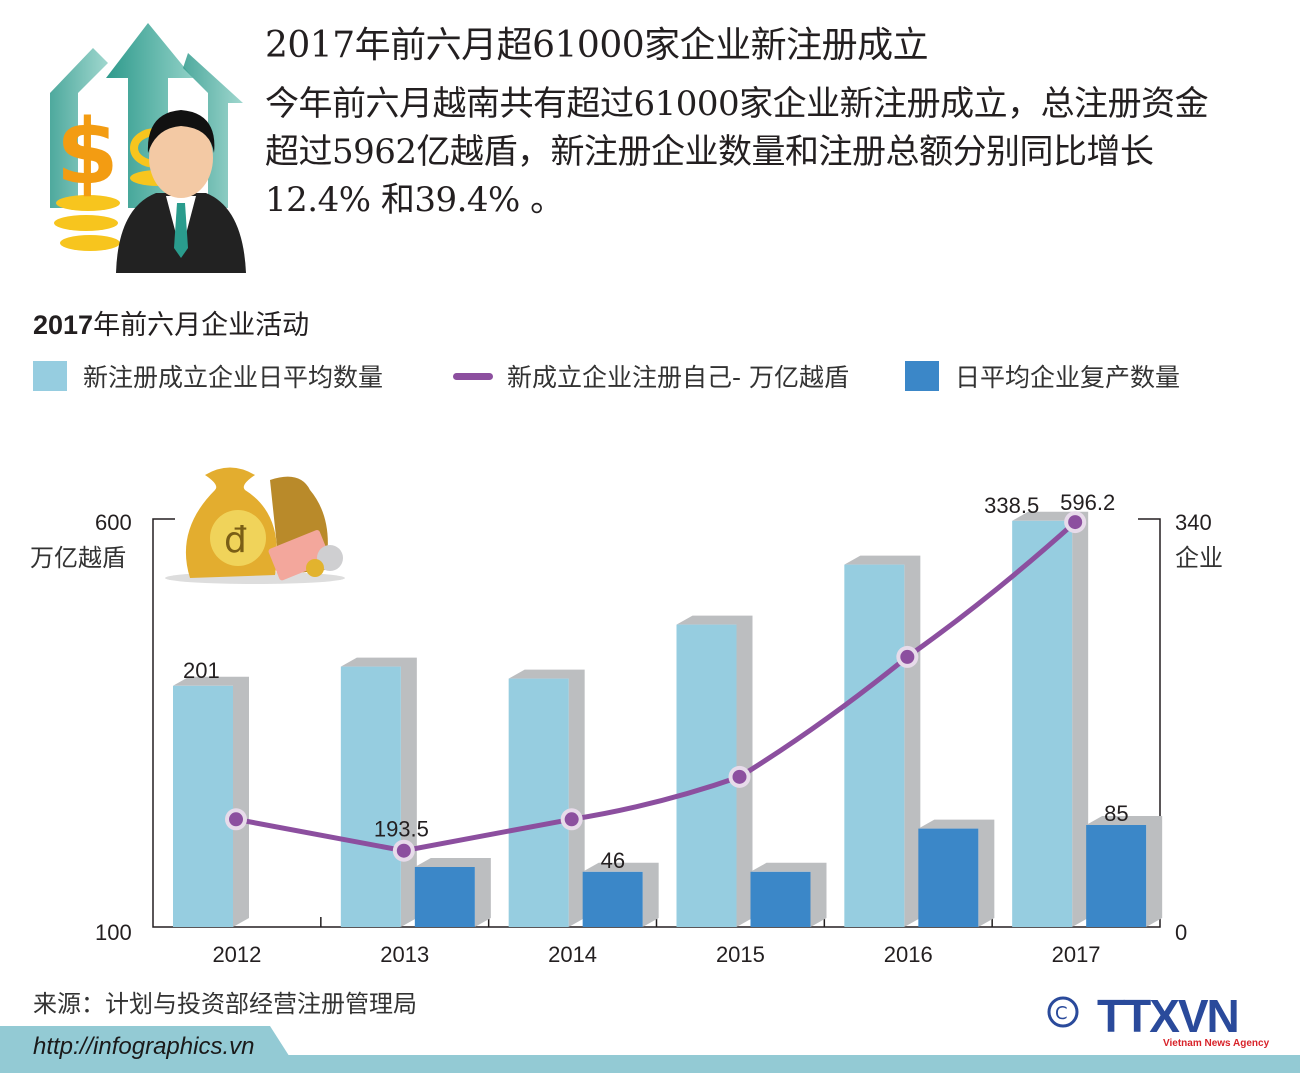  Describe the element at coordinates (613, 860) in the screenshot. I see `svg-text: 46` at that location.